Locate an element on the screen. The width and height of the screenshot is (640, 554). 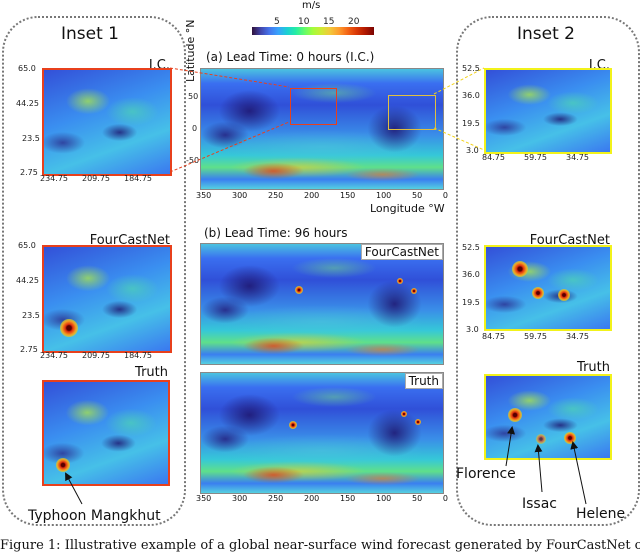
inset-1-forecast-xtick: 209.75 is located at coordinates (96, 355).